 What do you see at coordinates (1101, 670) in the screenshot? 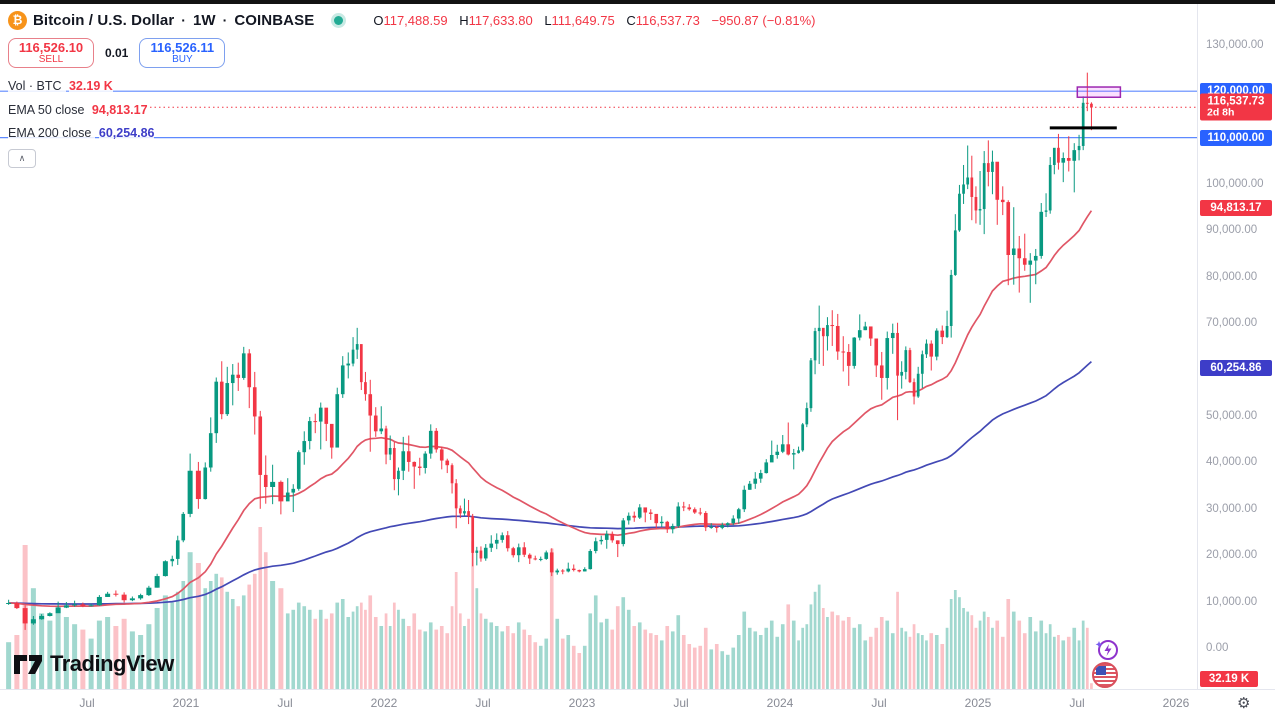
I see `us-flag-canton` at bounding box center [1101, 670].